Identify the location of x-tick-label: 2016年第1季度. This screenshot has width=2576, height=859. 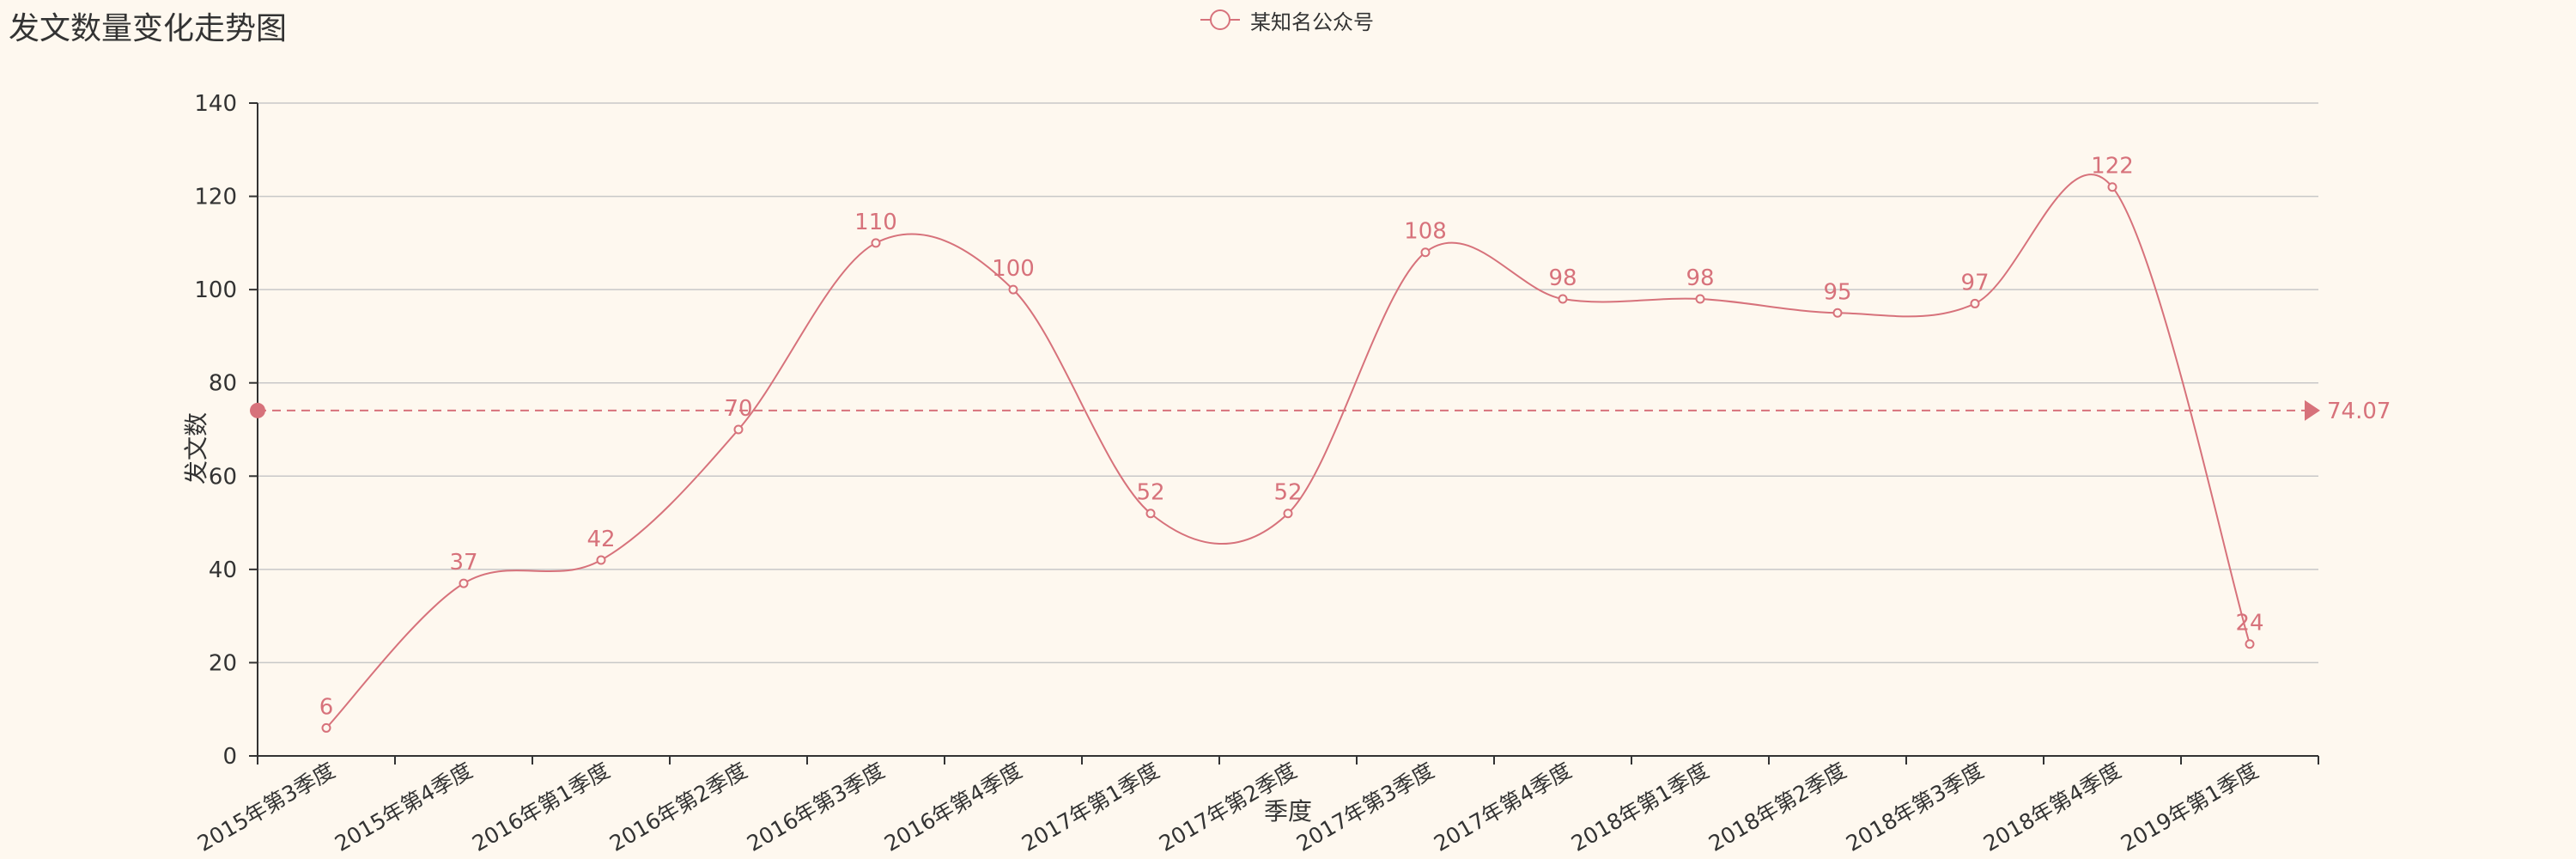
(541, 807).